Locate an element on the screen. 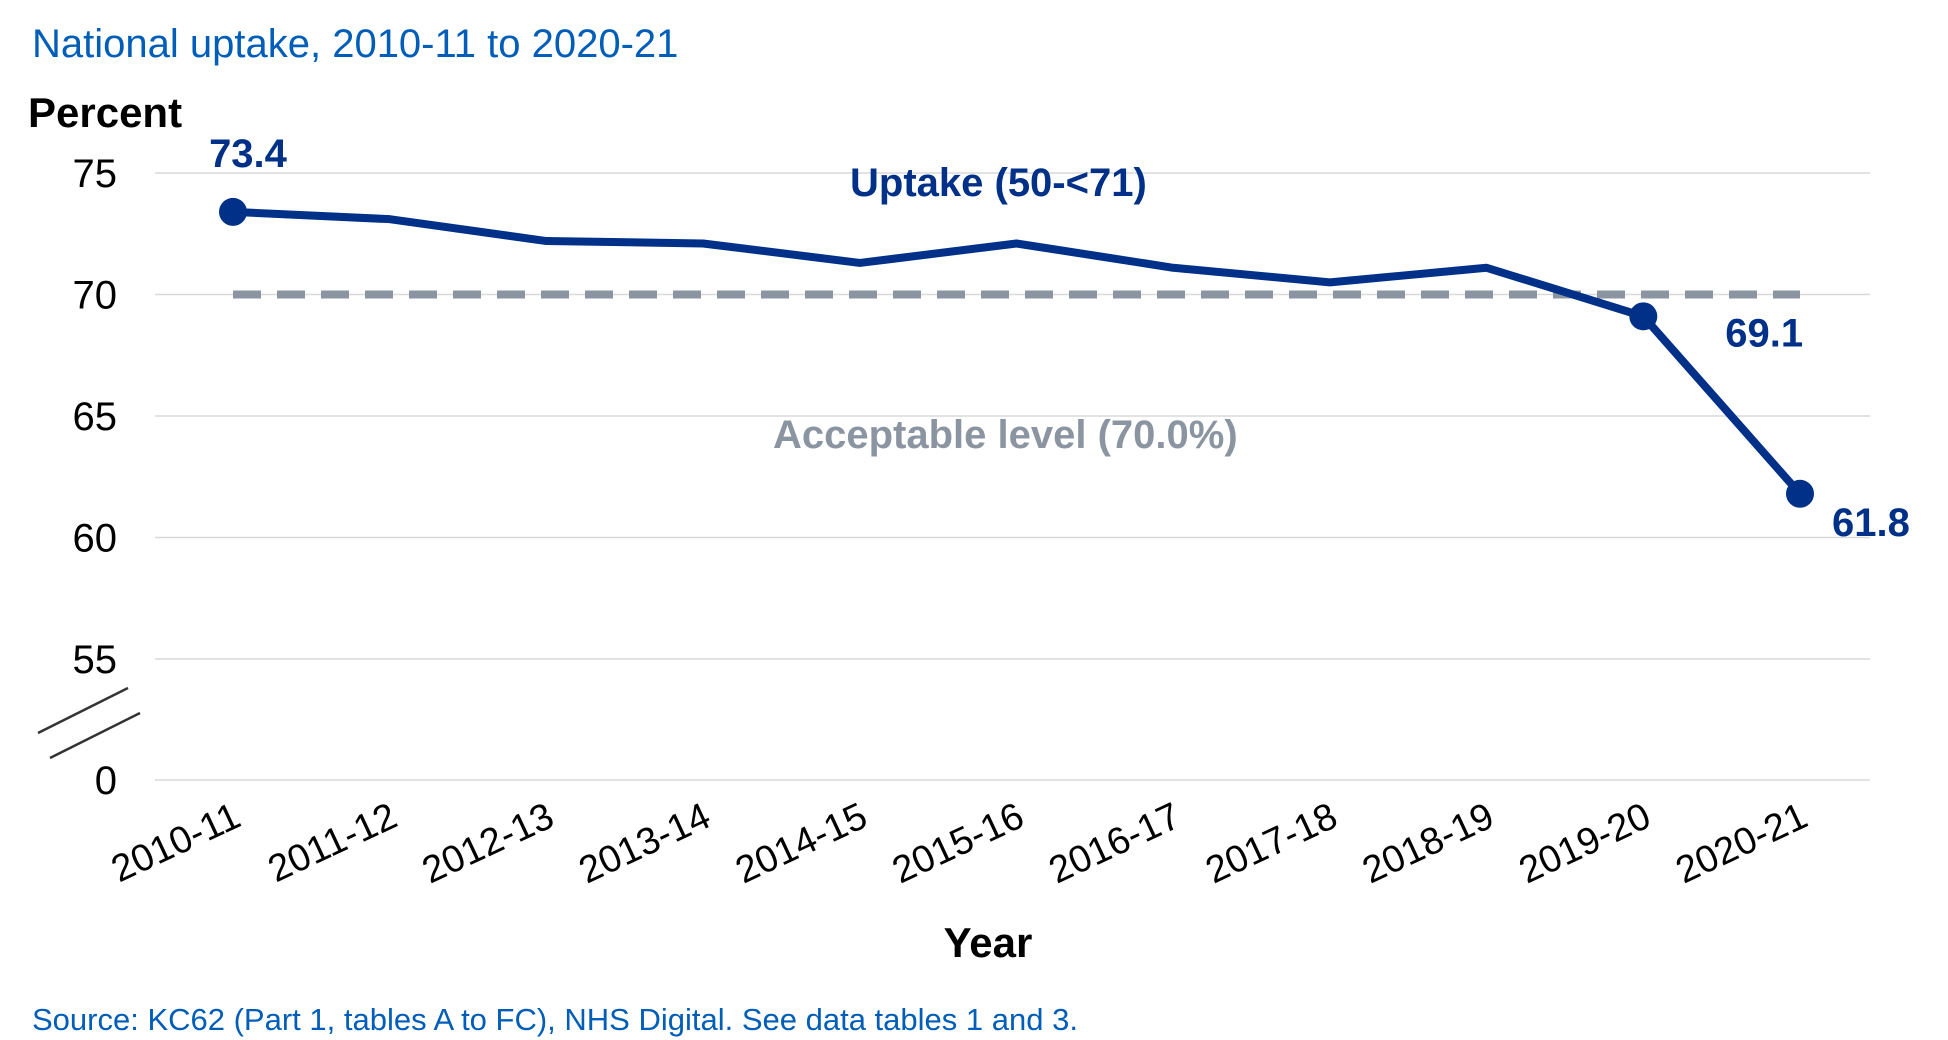 Image resolution: width=1948 pixels, height=1040 pixels. y-axis-break-marks is located at coordinates (89, 723).